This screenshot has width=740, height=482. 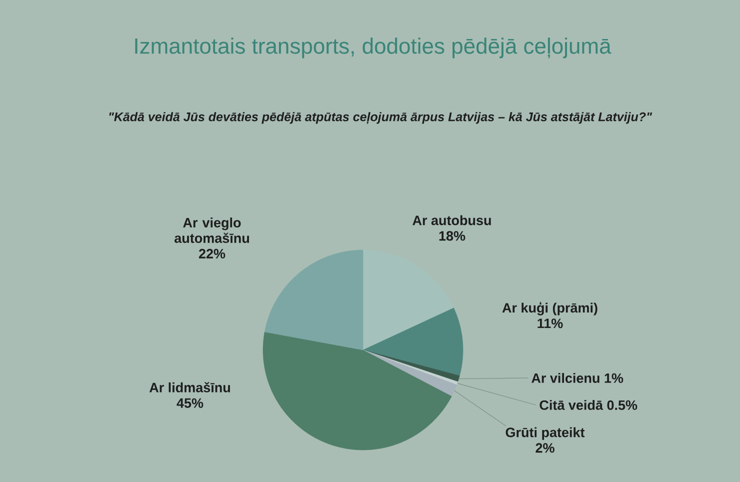 What do you see at coordinates (373, 48) in the screenshot?
I see `chart-title: Izmantotais transports, dodoties pēdējā ceļojumā` at bounding box center [373, 48].